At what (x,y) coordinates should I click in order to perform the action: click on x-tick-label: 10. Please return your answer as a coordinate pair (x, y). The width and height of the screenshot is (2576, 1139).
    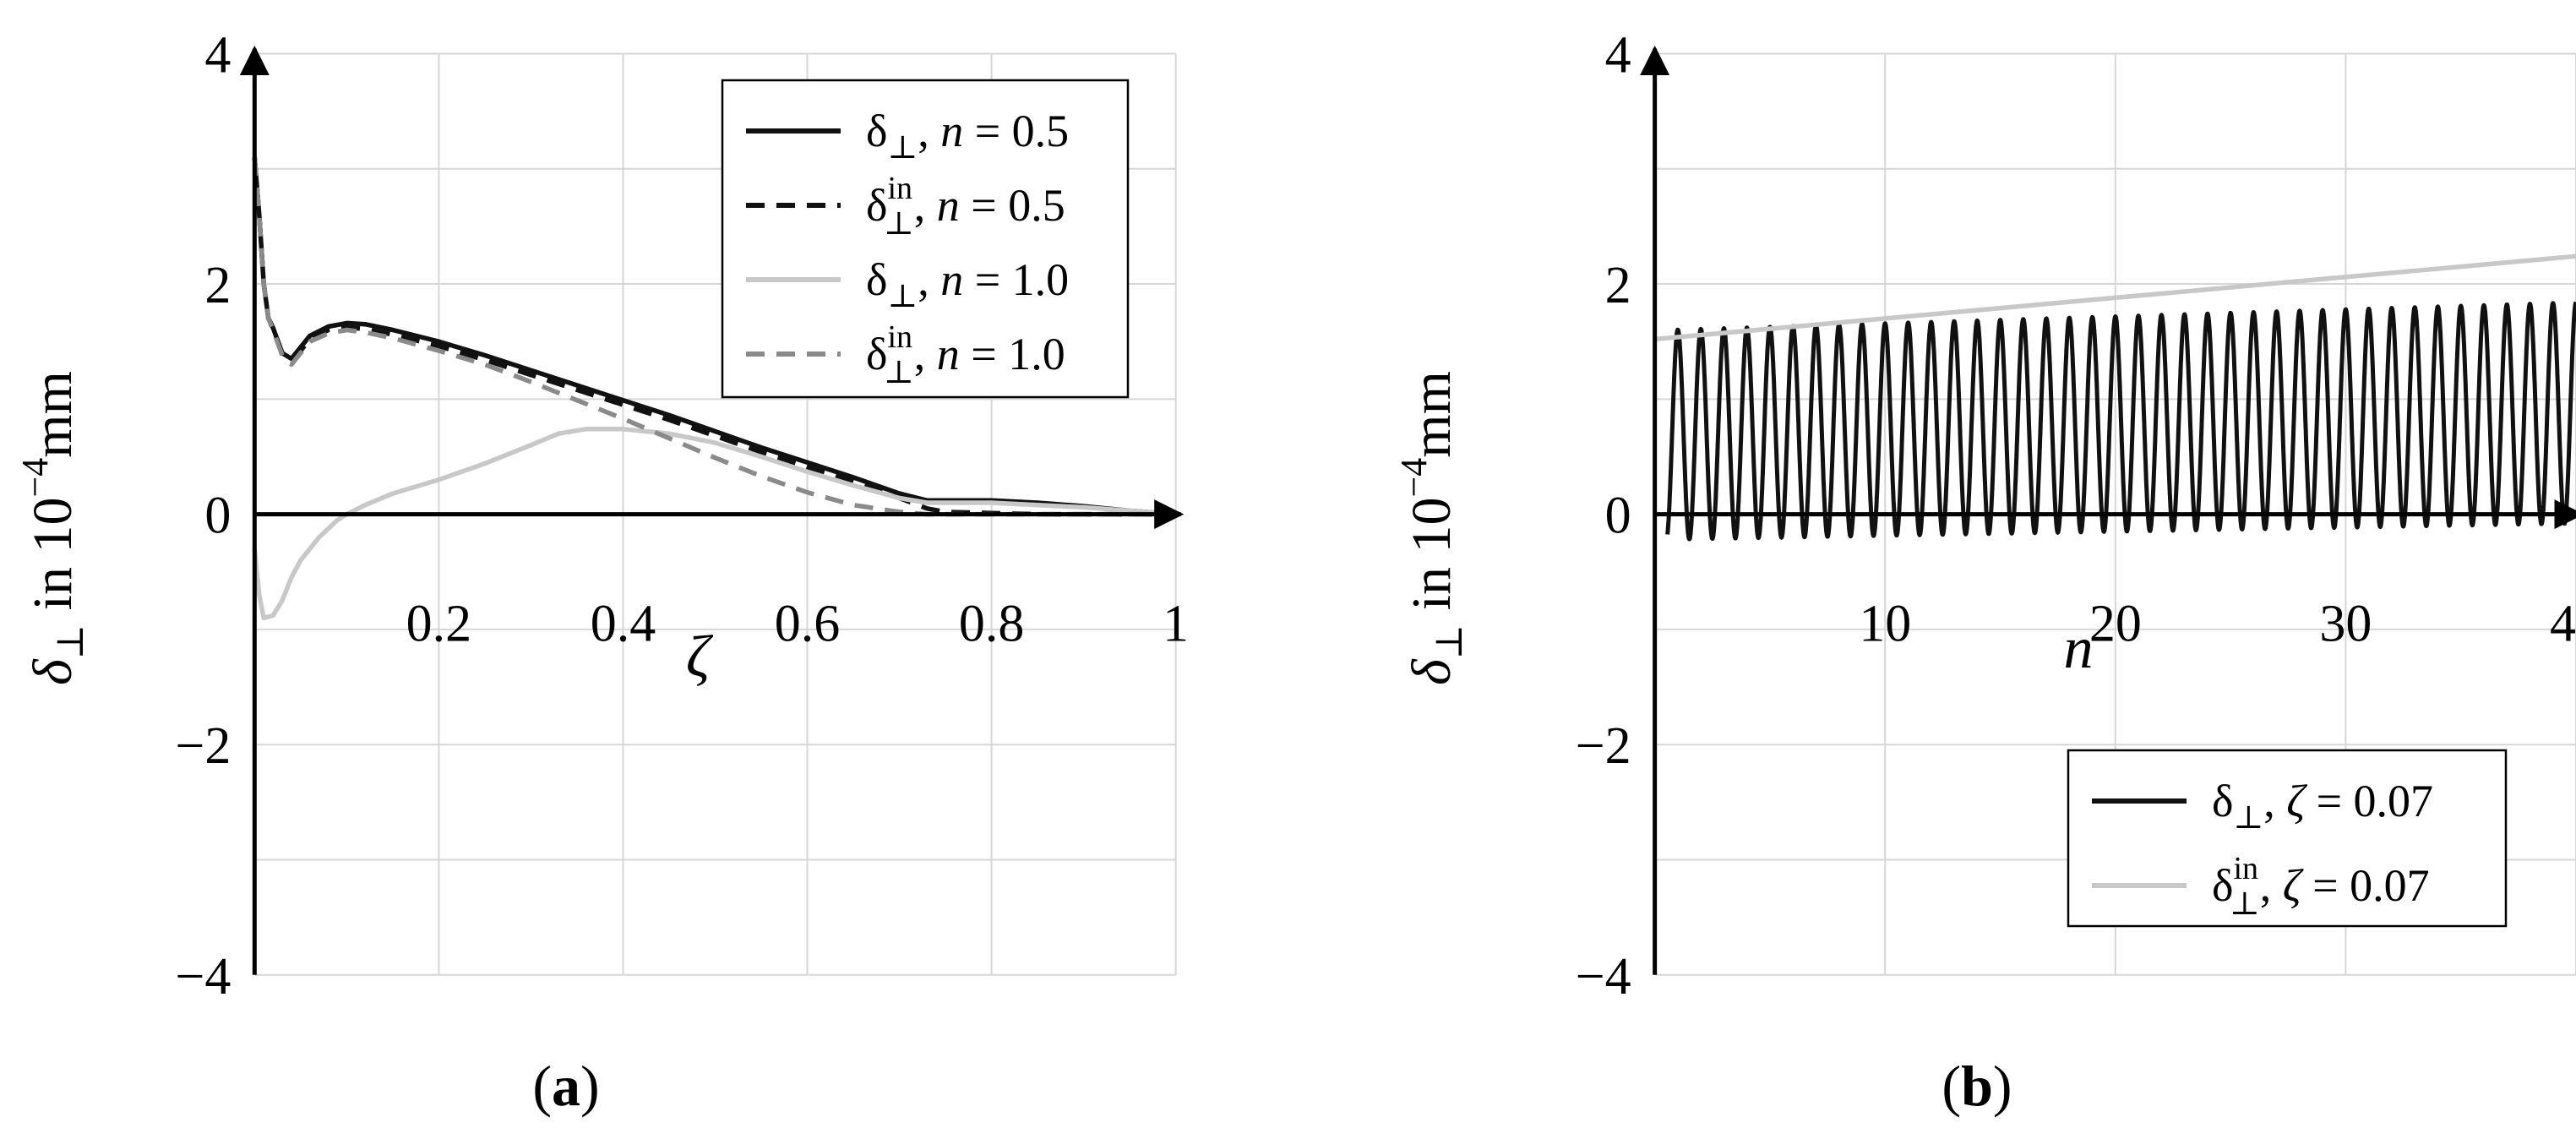
    Looking at the image, I should click on (1885, 624).